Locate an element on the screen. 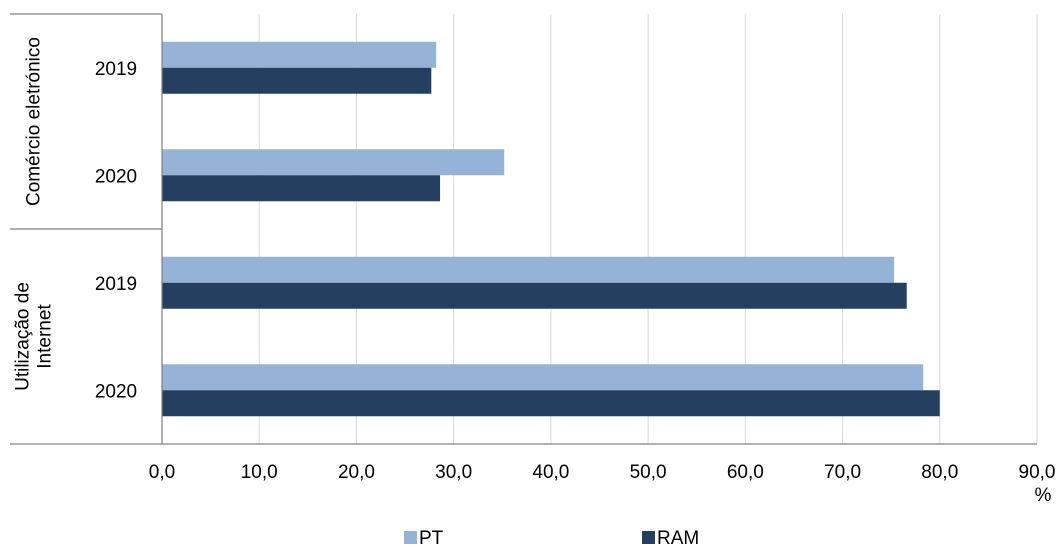  legend: PT RAM is located at coordinates (551, 537).